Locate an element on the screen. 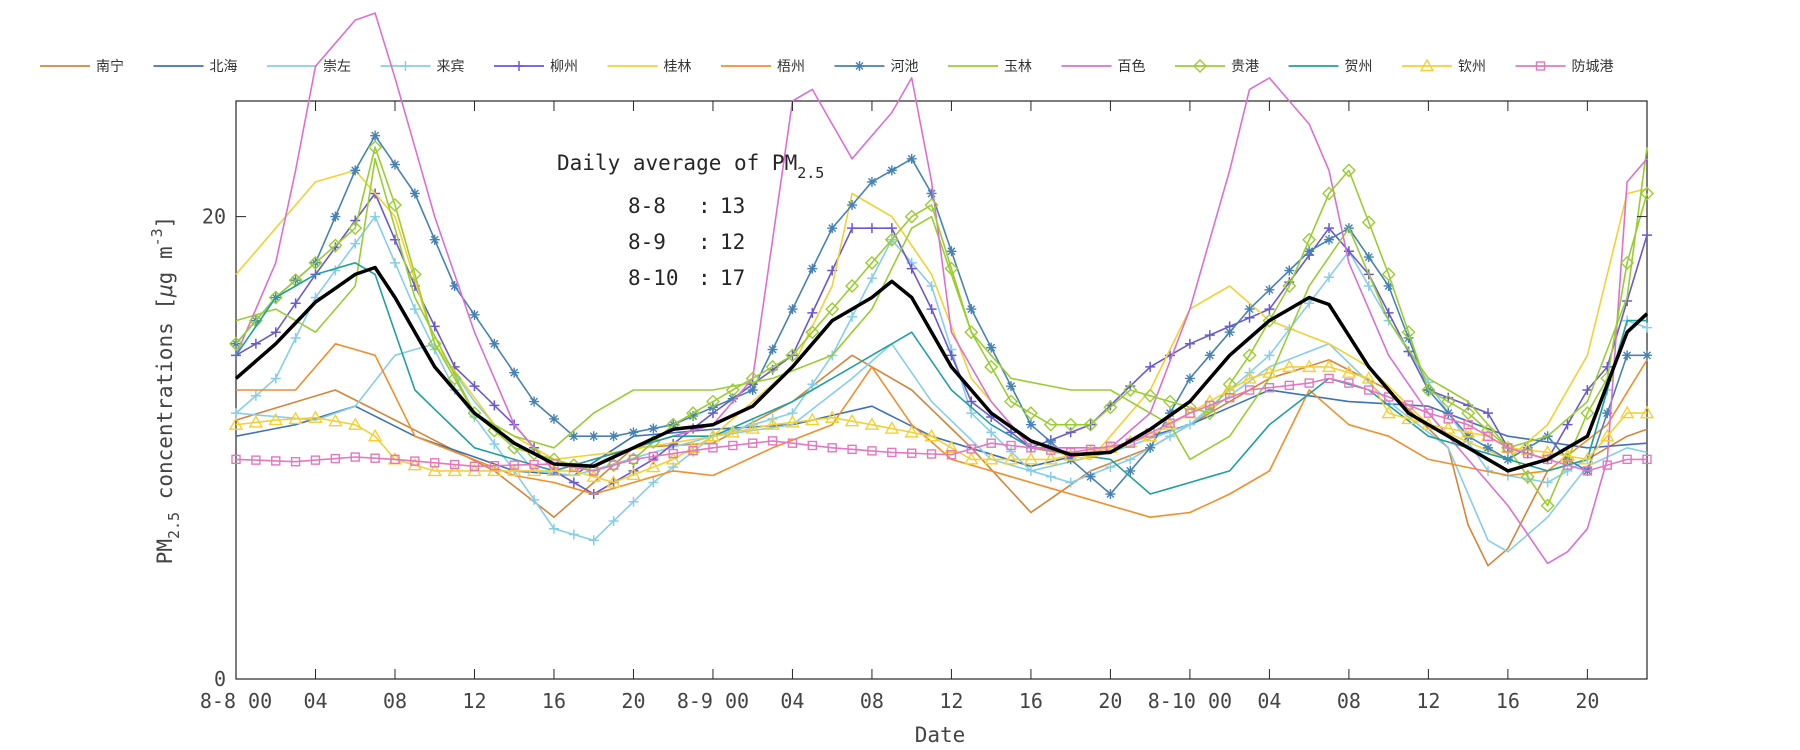 The image size is (1800, 750). annotation-value-2: 12 is located at coordinates (732, 242).